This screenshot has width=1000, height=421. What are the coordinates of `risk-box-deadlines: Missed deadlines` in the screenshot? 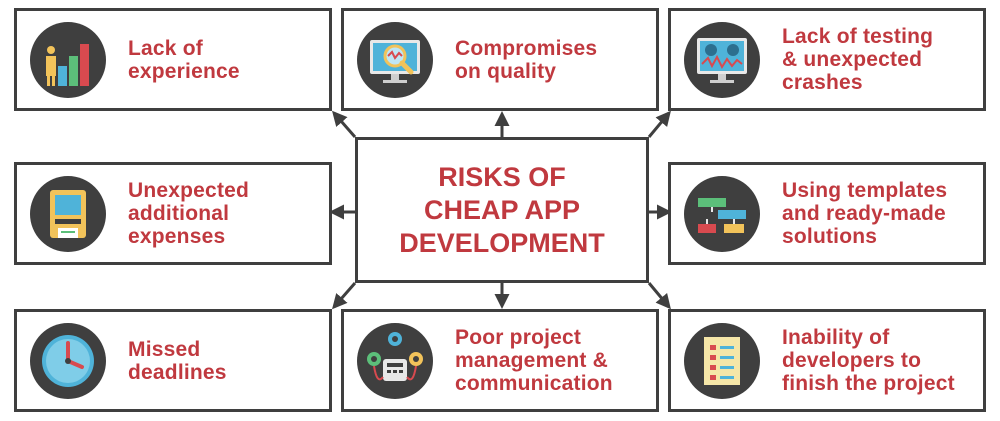 It's located at (173, 360).